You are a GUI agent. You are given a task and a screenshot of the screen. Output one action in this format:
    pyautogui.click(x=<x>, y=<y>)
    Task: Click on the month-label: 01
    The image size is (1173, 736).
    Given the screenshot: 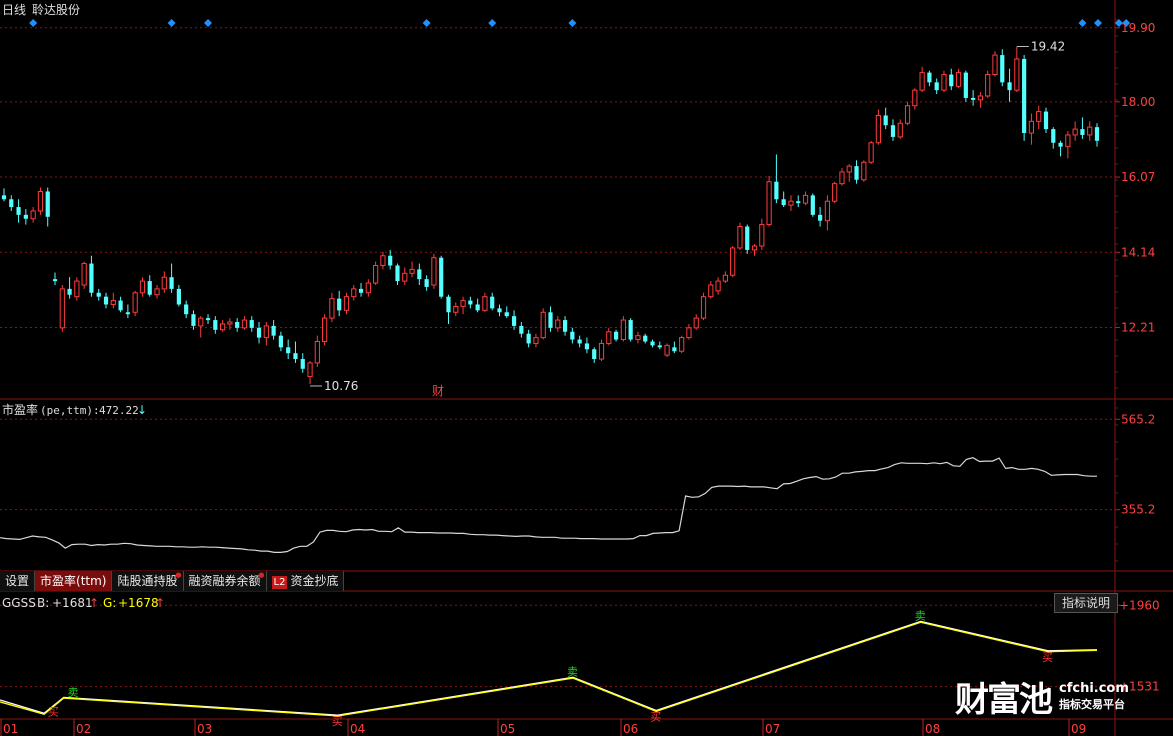 What is the action you would take?
    pyautogui.click(x=10, y=729)
    